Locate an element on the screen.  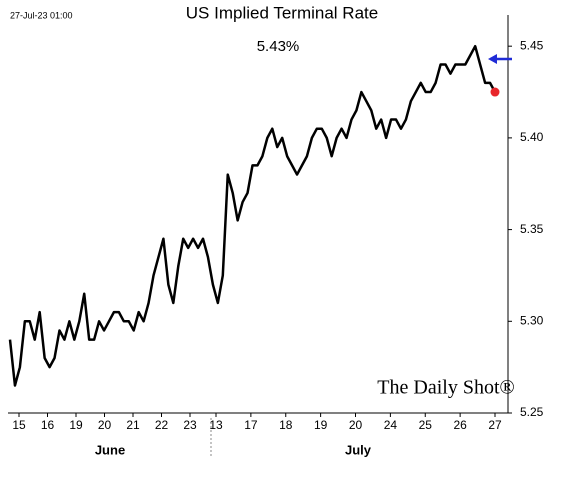
y-tick-label: 5.25 is located at coordinates (532, 412).